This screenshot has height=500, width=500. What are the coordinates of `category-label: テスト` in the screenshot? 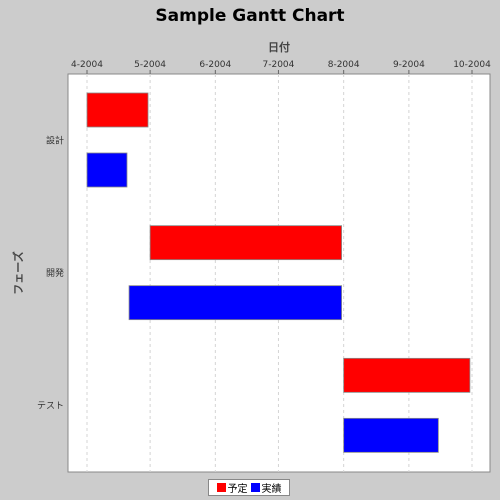 It's located at (50, 406).